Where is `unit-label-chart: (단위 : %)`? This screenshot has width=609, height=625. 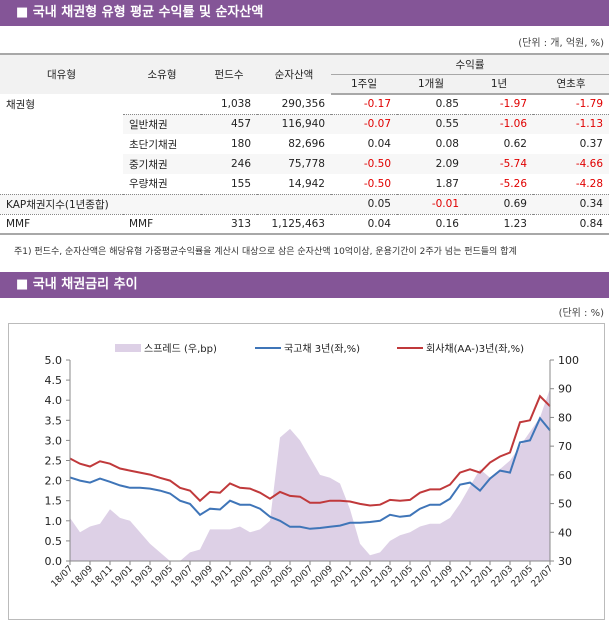 unit-label-chart: (단위 : %) is located at coordinates (581, 313).